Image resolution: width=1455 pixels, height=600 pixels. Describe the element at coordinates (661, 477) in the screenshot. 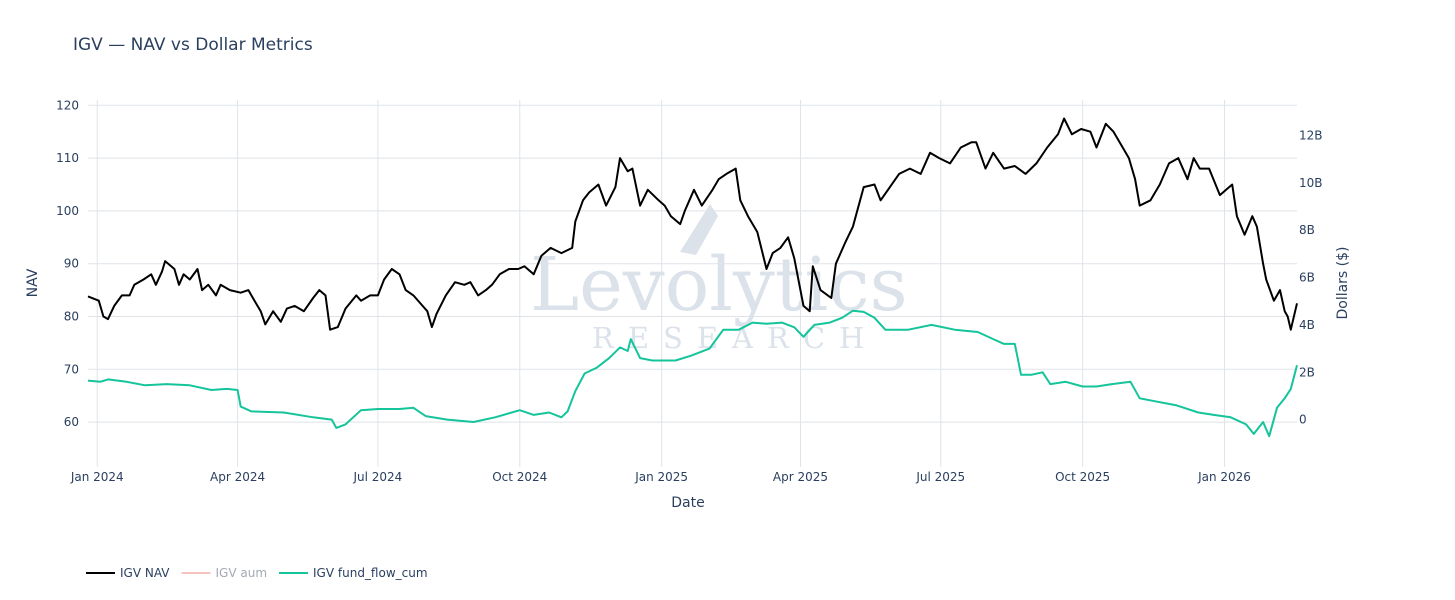

I see `x-tick-label: Jan 2025` at that location.